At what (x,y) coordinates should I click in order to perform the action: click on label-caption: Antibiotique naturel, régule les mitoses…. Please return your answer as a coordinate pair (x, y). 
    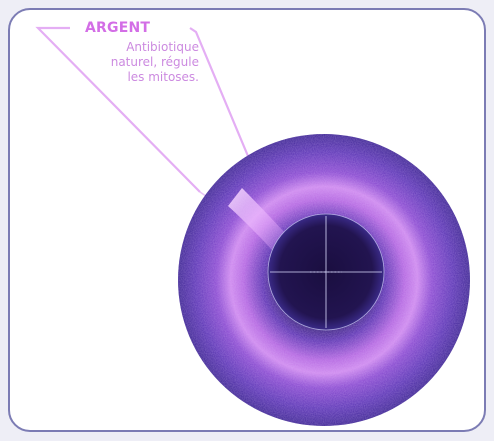
    Looking at the image, I should click on (134, 62).